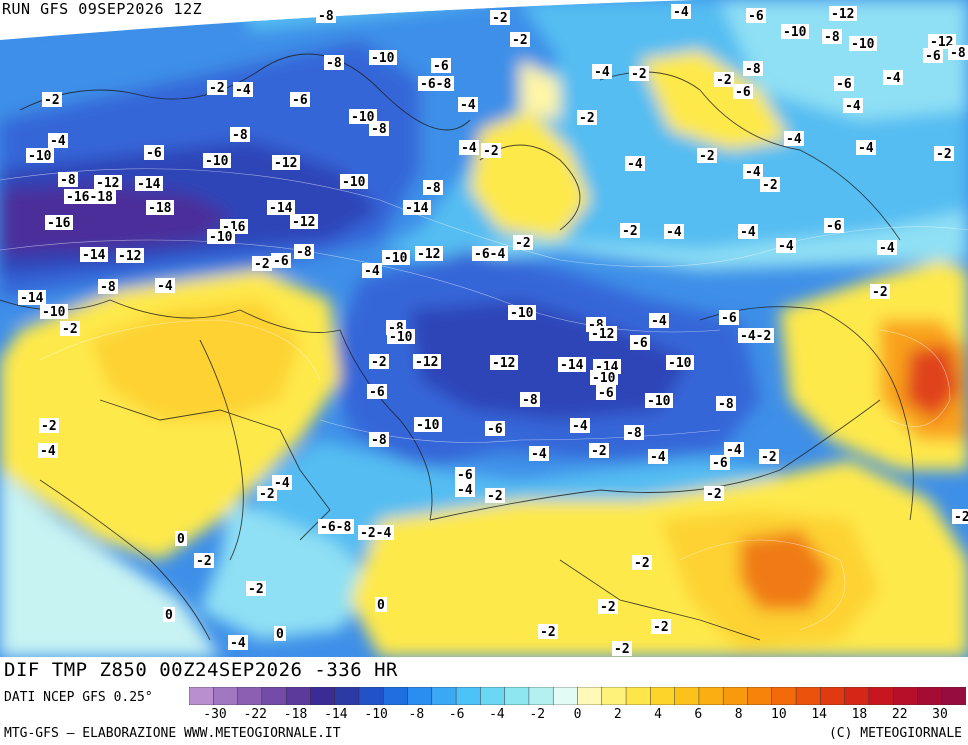  Describe the element at coordinates (280, 634) in the screenshot. I see `contour-label: 0` at that location.